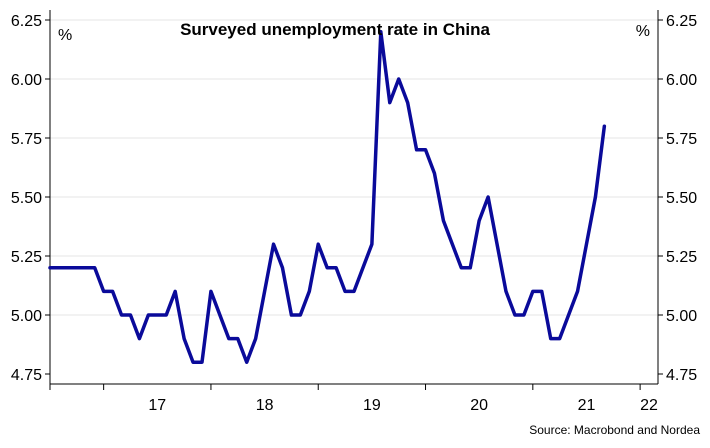  I want to click on y-tick-label-right: 5.50, so click(681, 198).